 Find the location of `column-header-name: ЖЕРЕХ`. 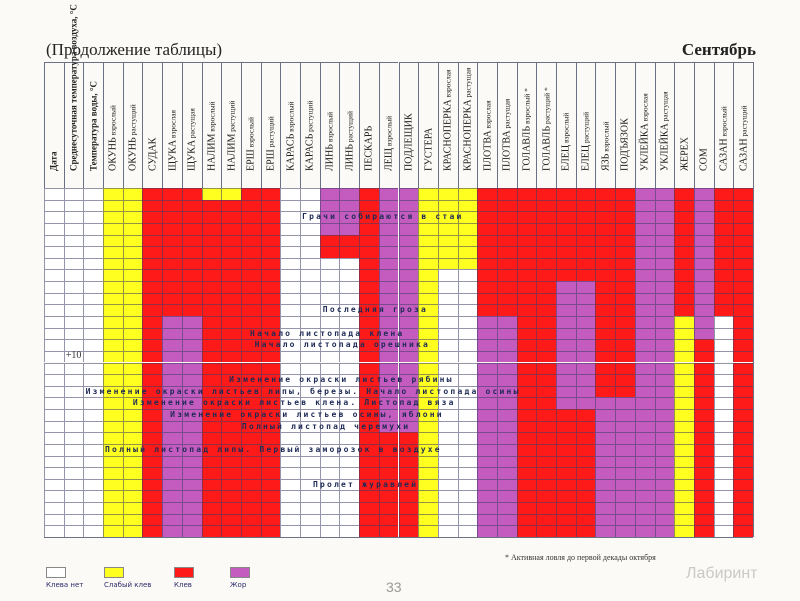

column-header-name: ЖЕРЕХ is located at coordinates (685, 154).